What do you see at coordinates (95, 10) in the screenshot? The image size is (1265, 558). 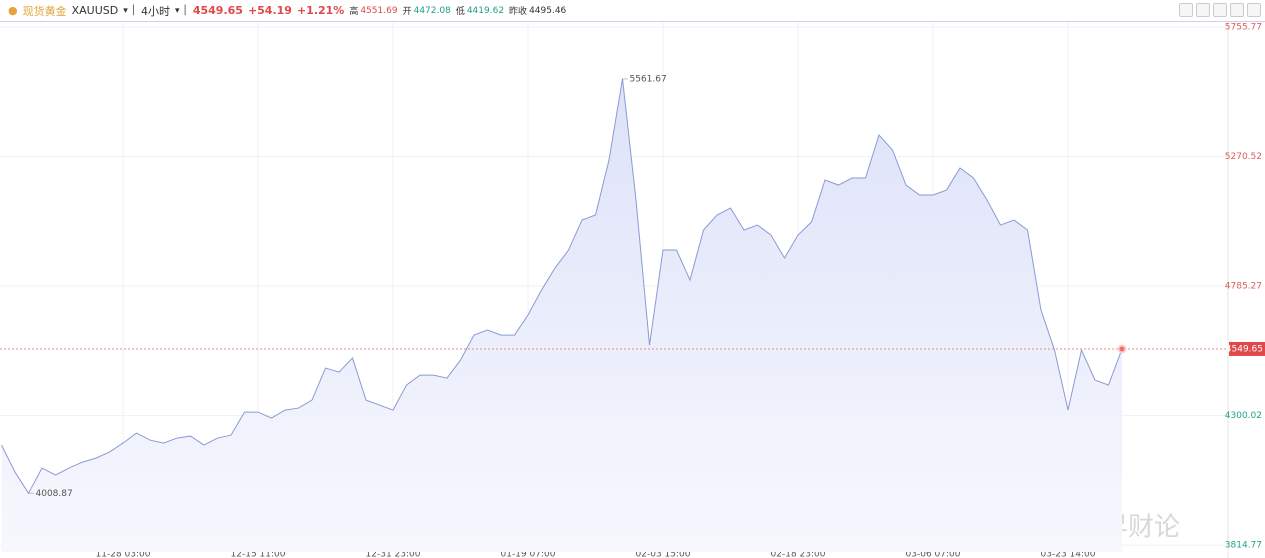 I see `symbol-code: XAUUSD` at bounding box center [95, 10].